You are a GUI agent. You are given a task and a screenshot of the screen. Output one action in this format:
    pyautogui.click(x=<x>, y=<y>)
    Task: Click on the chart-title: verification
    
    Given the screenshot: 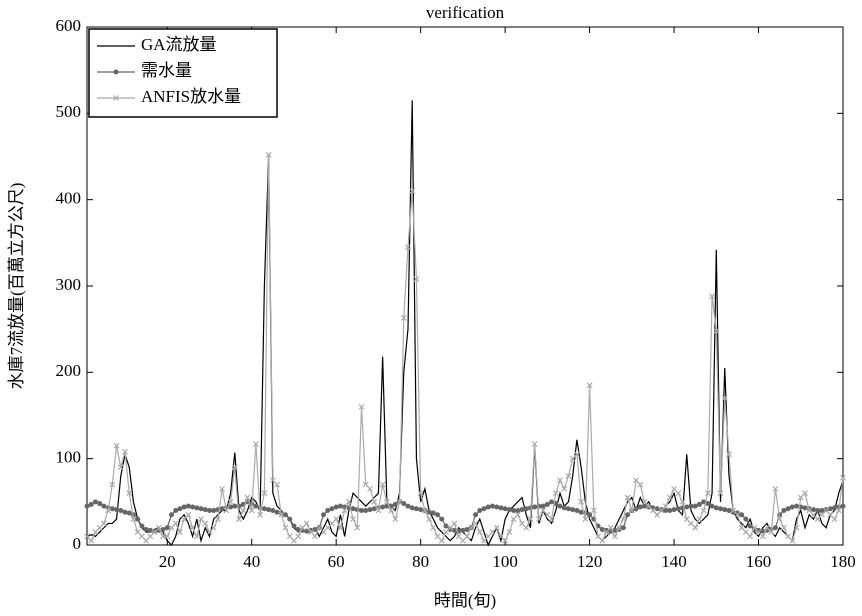 What is the action you would take?
    pyautogui.click(x=465, y=12)
    